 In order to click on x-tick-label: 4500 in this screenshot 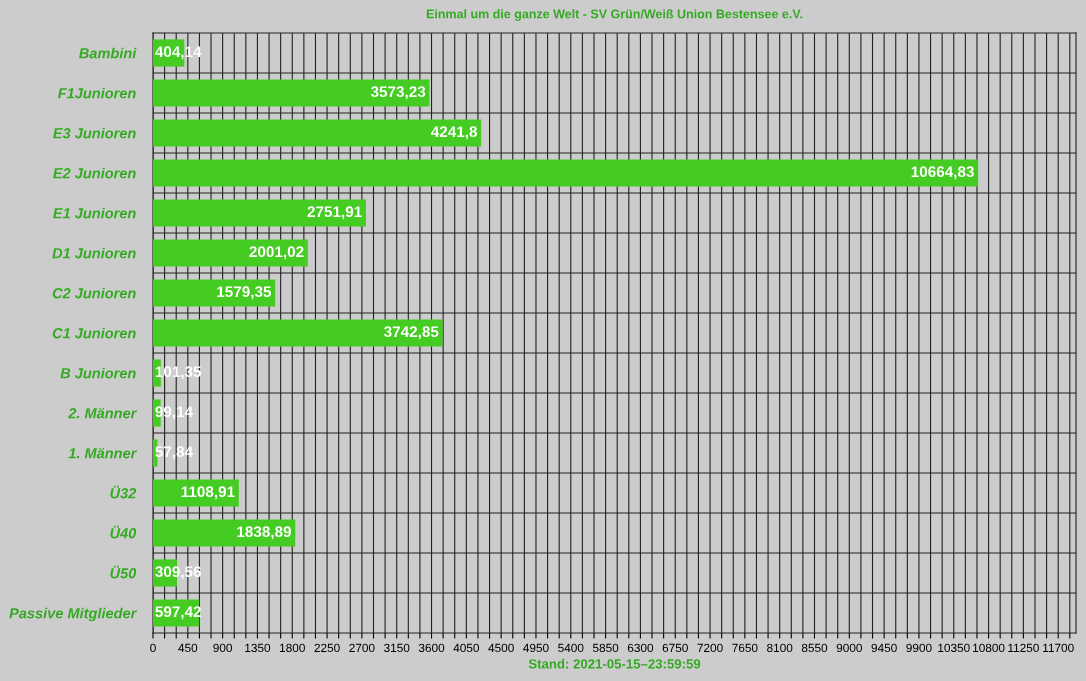, I will do `click(501, 648)`.